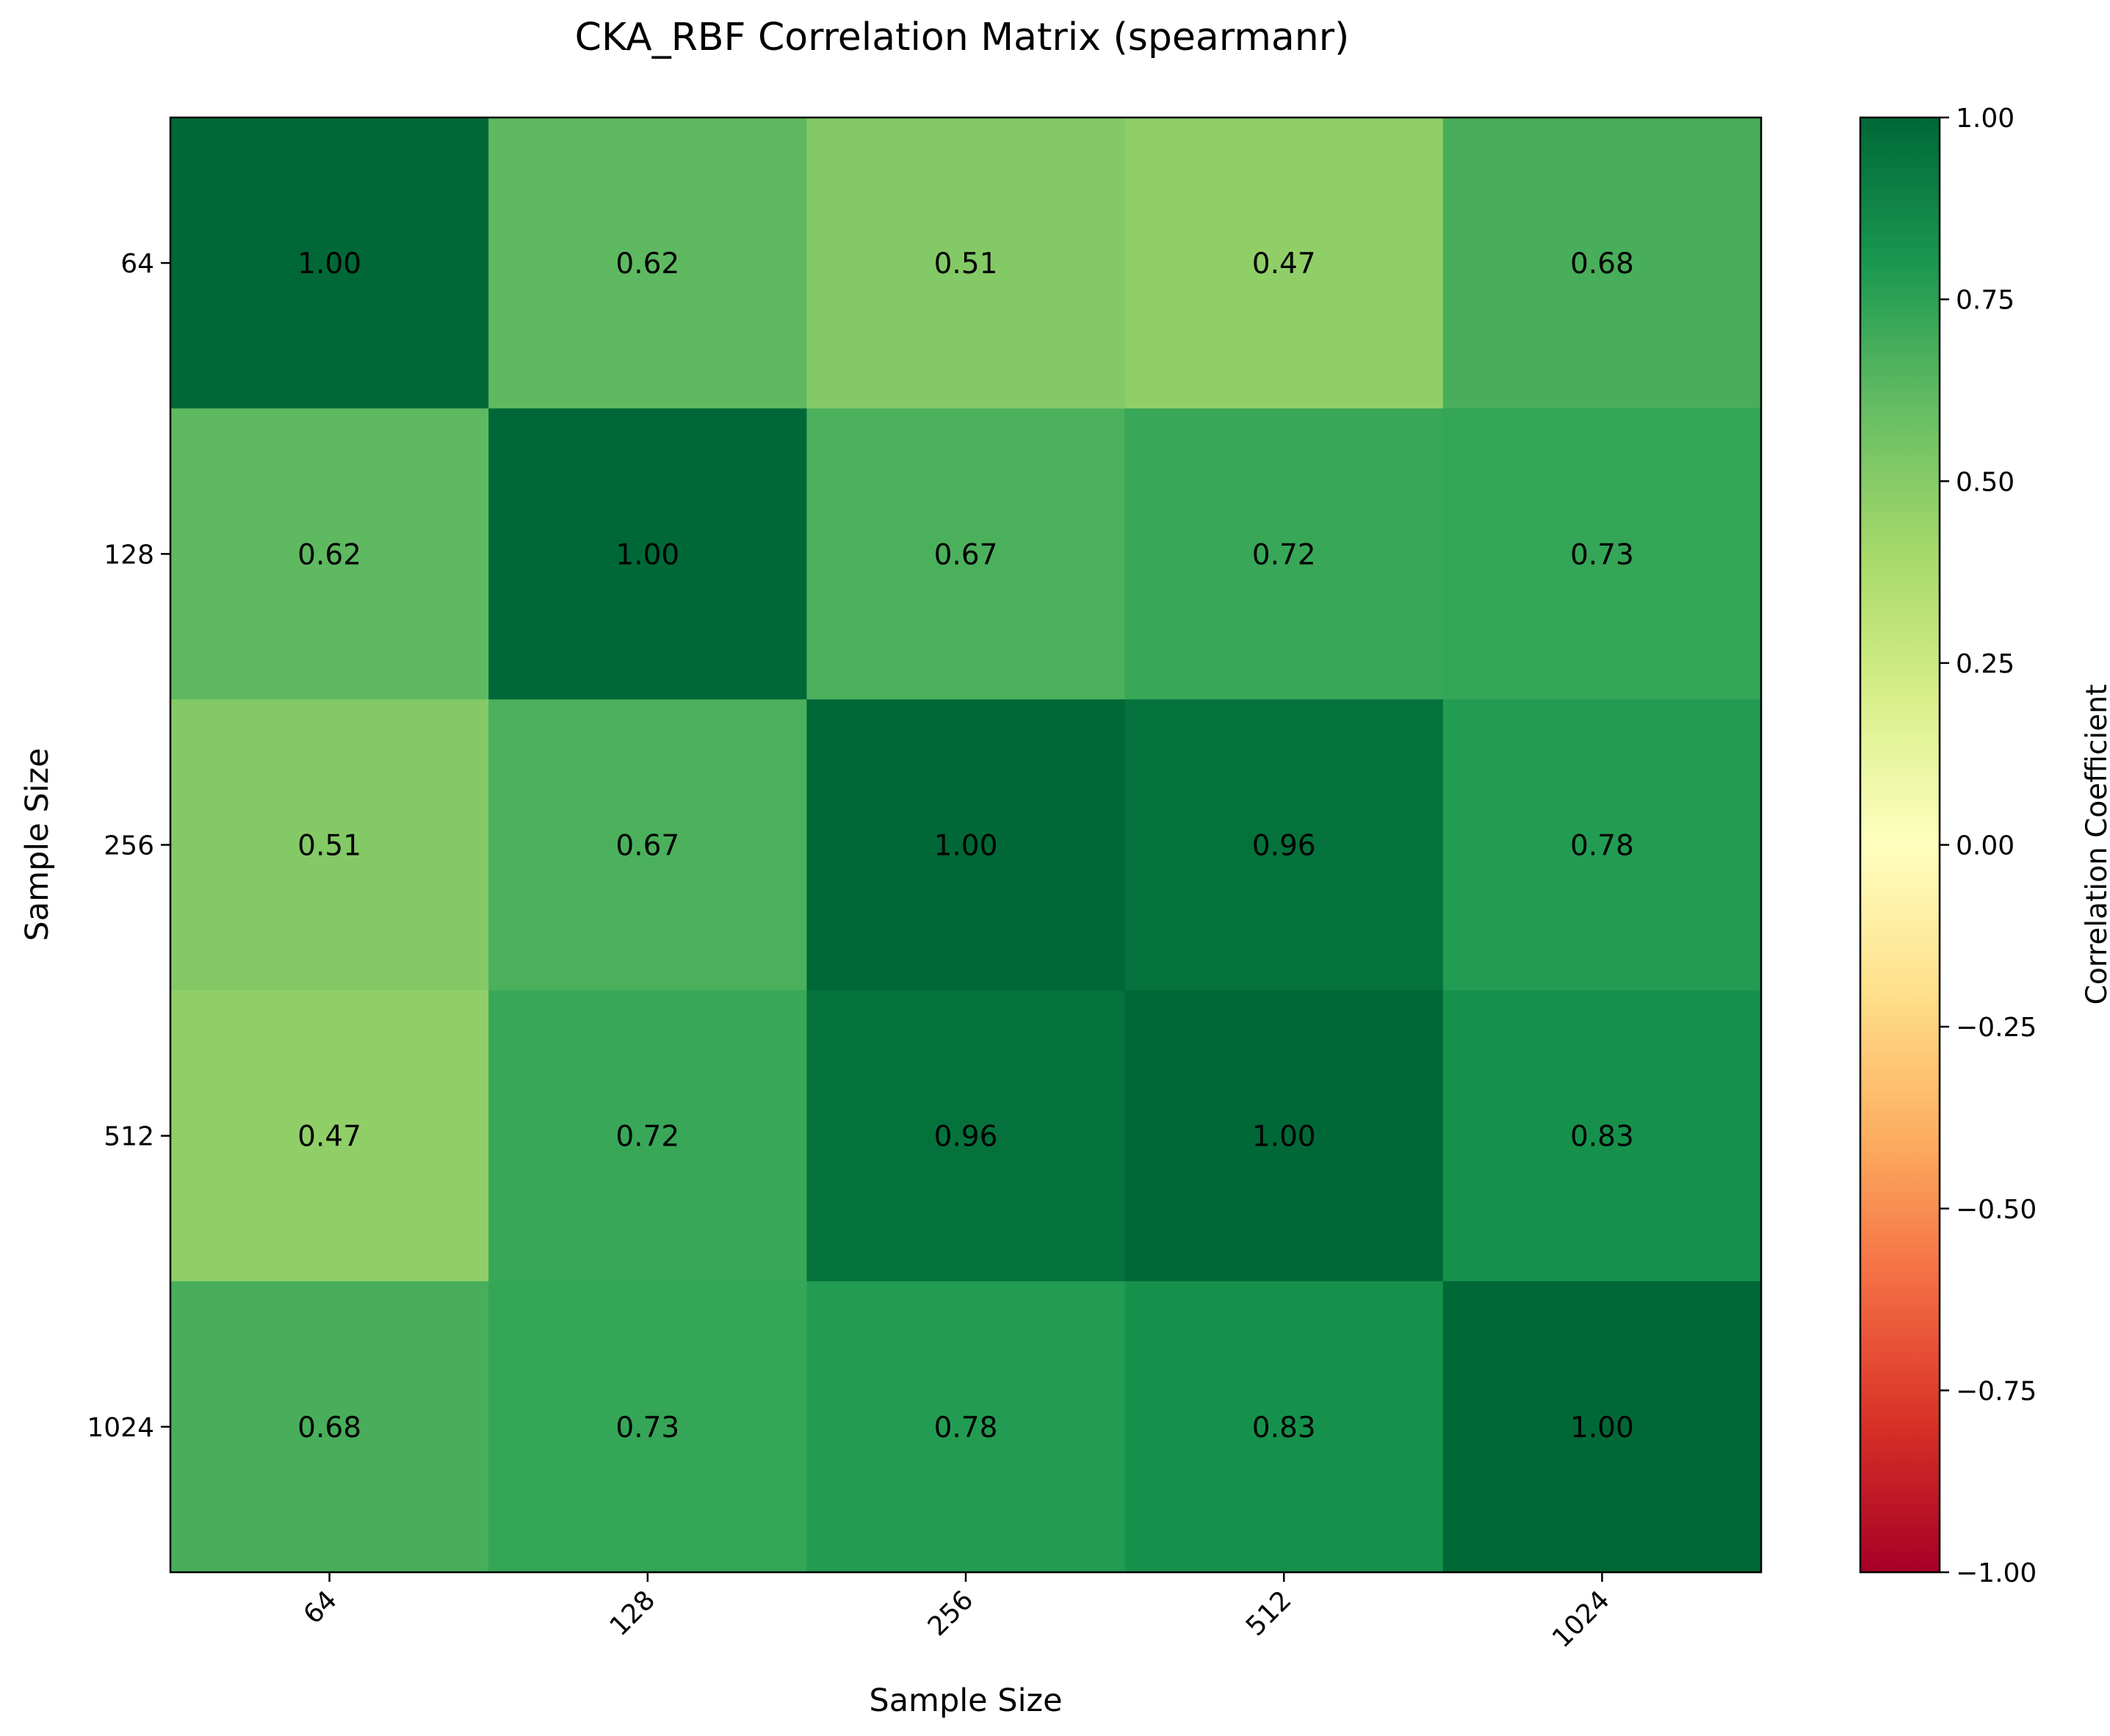 This screenshot has width=2110, height=1736. What do you see at coordinates (1985, 119) in the screenshot?
I see `colorbar-tick-label: 1.00` at bounding box center [1985, 119].